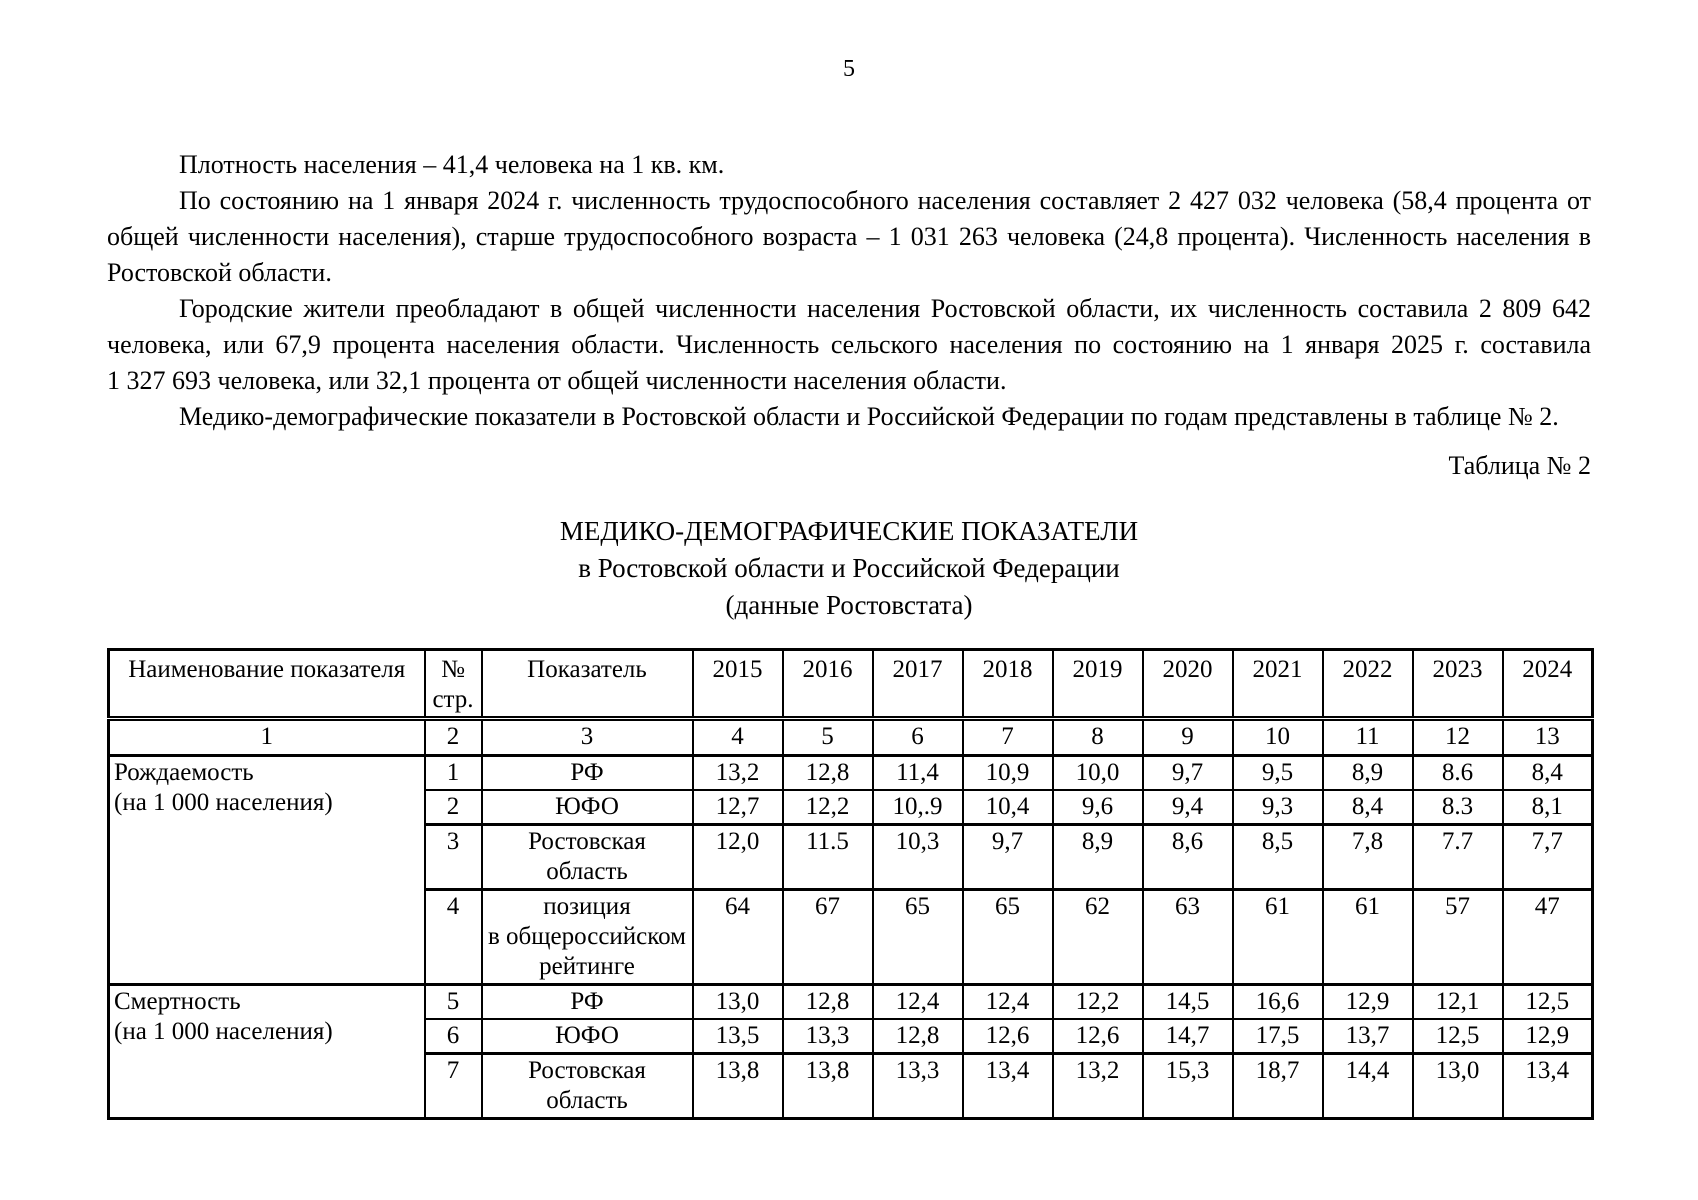  What do you see at coordinates (453, 684) in the screenshot?
I see `column-header-row-no: № стр.` at bounding box center [453, 684].